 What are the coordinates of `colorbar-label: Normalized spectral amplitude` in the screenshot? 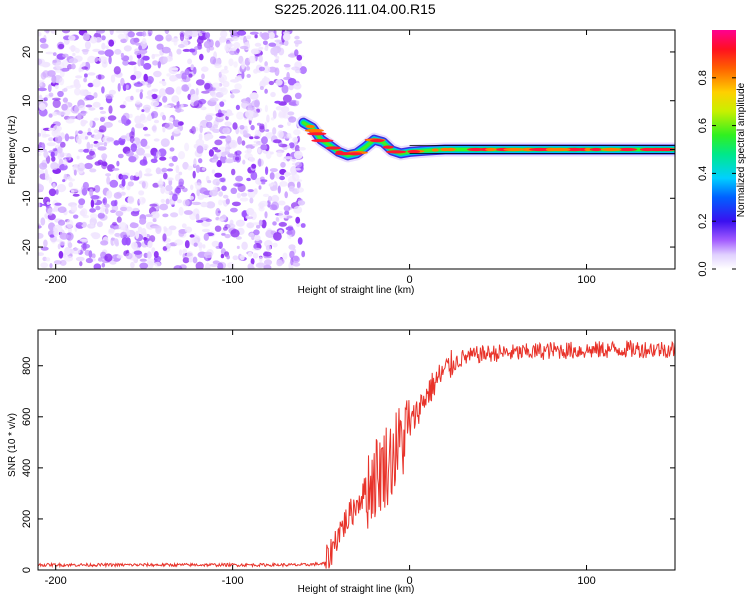 It's located at (741, 149).